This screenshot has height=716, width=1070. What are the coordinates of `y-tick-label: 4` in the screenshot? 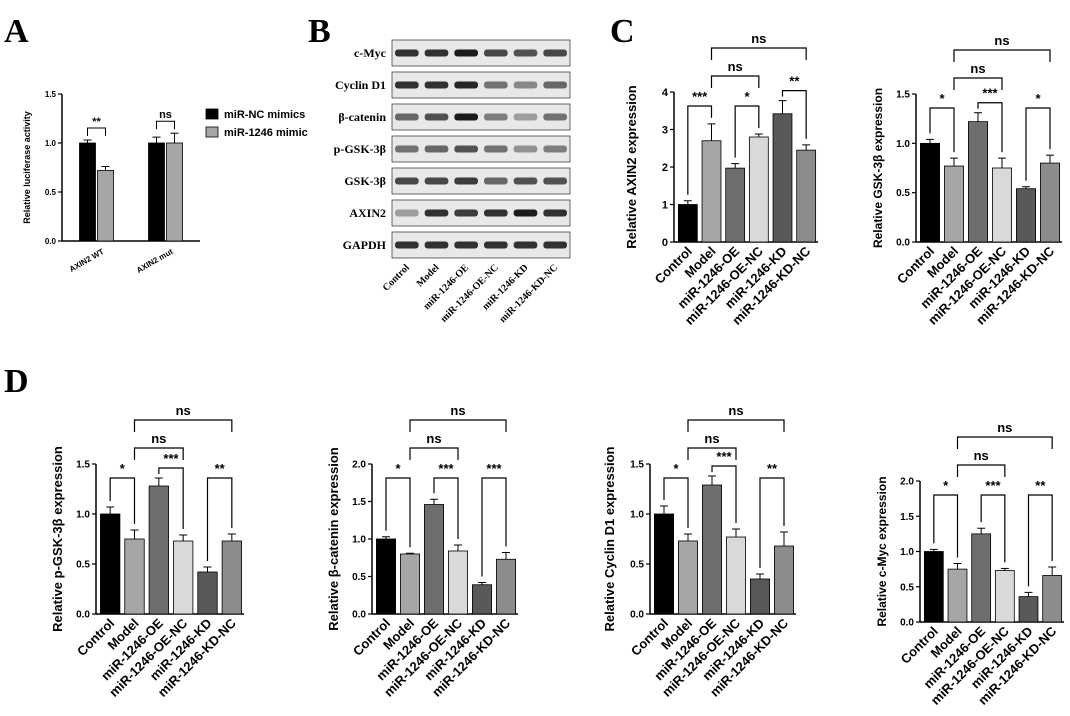 It's located at (665, 93).